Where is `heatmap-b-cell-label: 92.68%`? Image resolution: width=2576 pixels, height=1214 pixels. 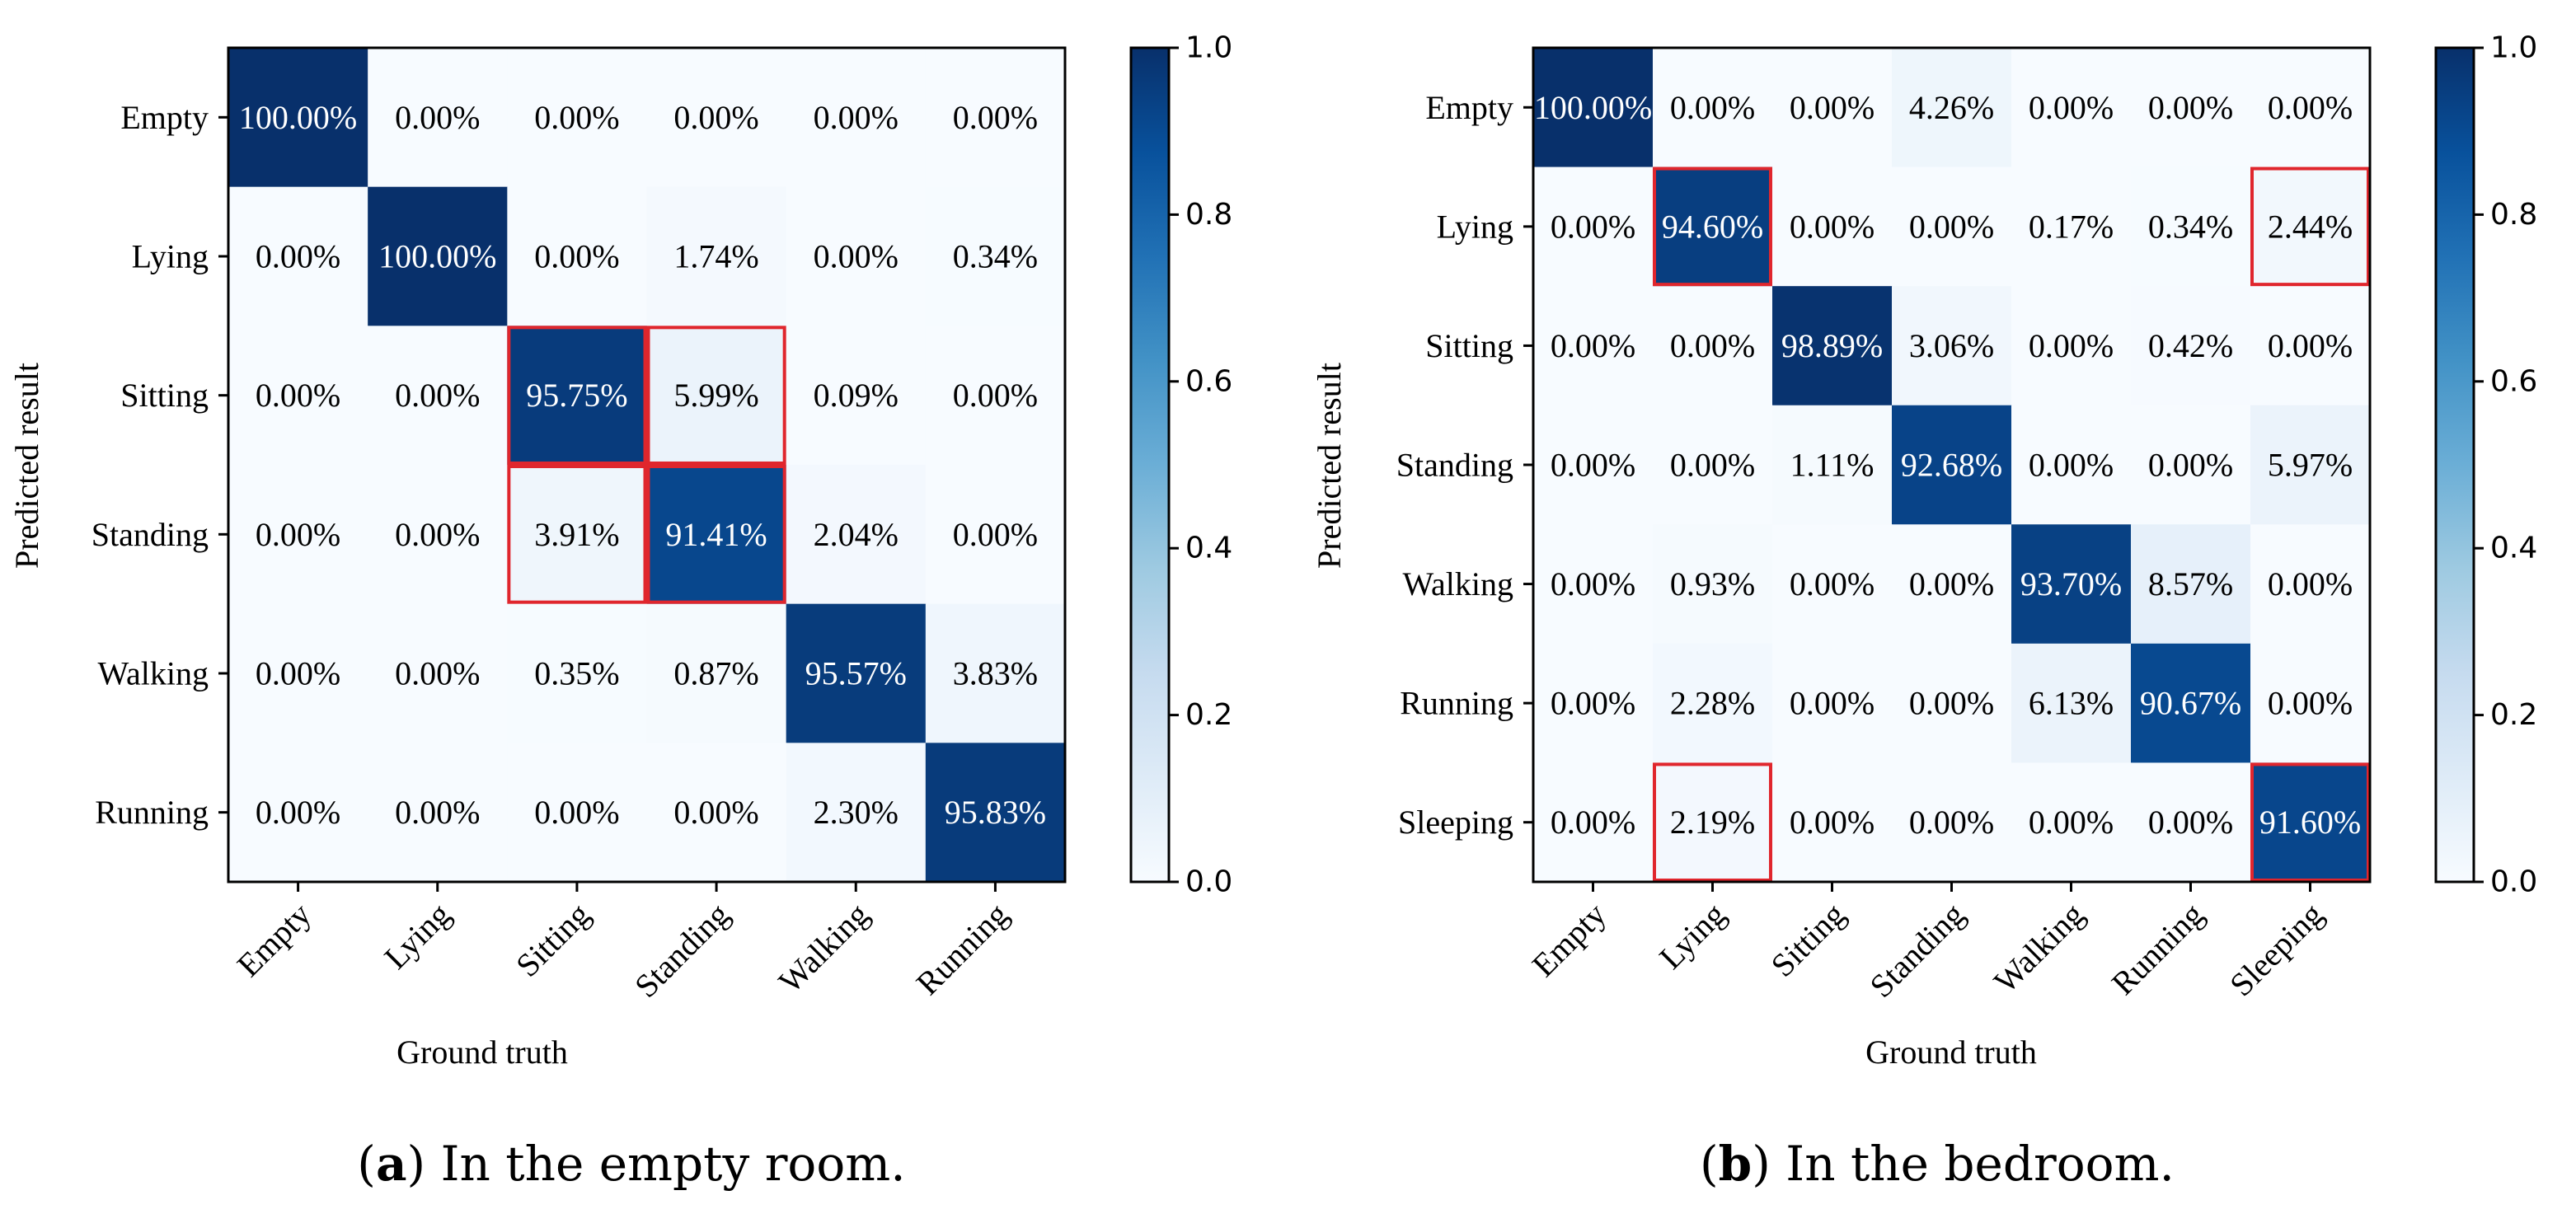 heatmap-b-cell-label: 92.68% is located at coordinates (1952, 465).